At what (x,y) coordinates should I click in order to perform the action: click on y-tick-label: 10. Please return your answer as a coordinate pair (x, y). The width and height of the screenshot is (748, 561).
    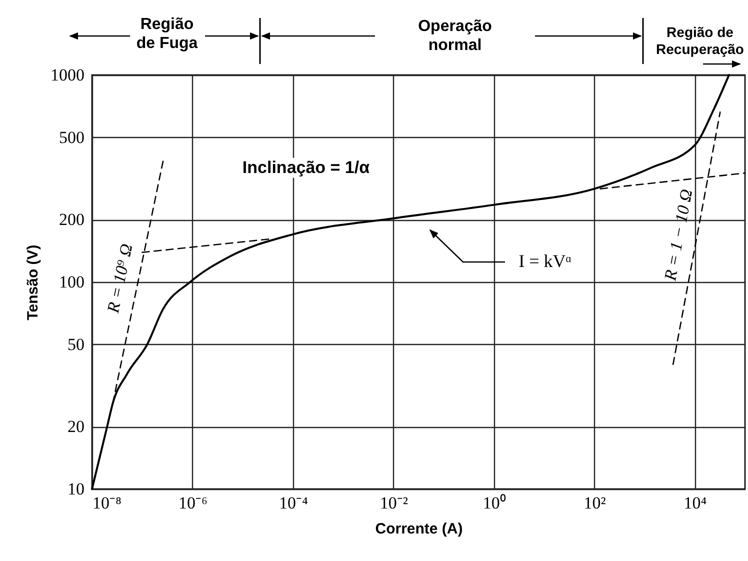
    Looking at the image, I should click on (76, 489).